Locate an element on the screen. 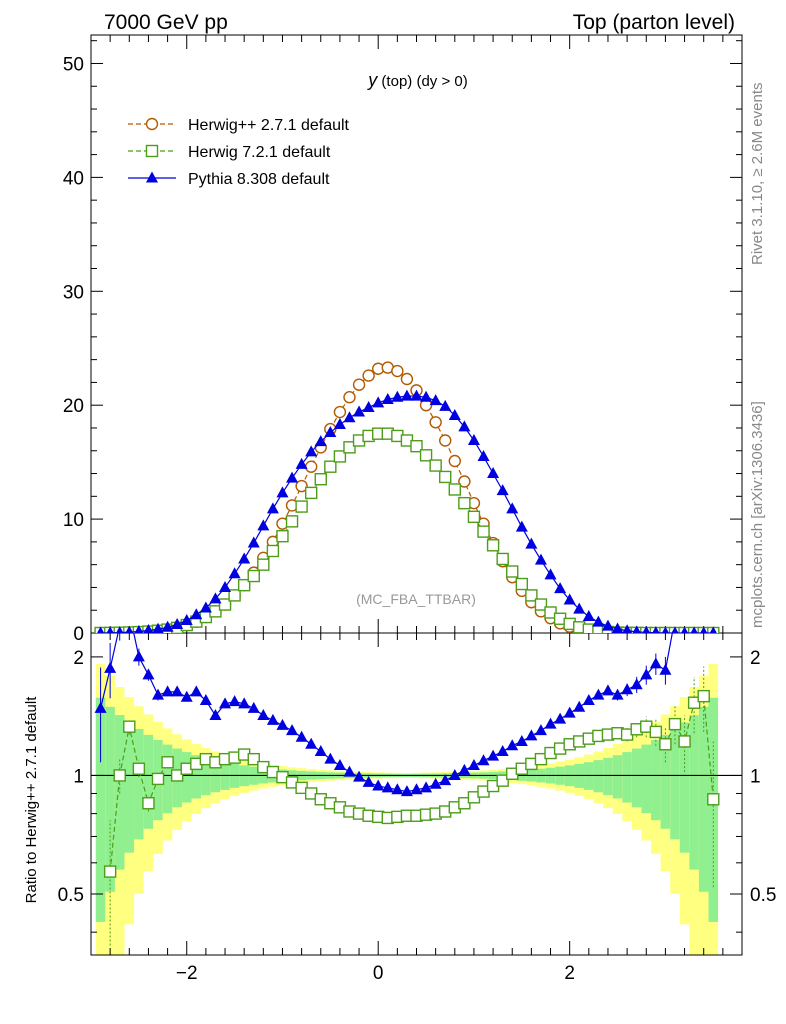 Image resolution: width=786 pixels, height=1024 pixels. main-ytick-label: 0 is located at coordinates (78, 634).